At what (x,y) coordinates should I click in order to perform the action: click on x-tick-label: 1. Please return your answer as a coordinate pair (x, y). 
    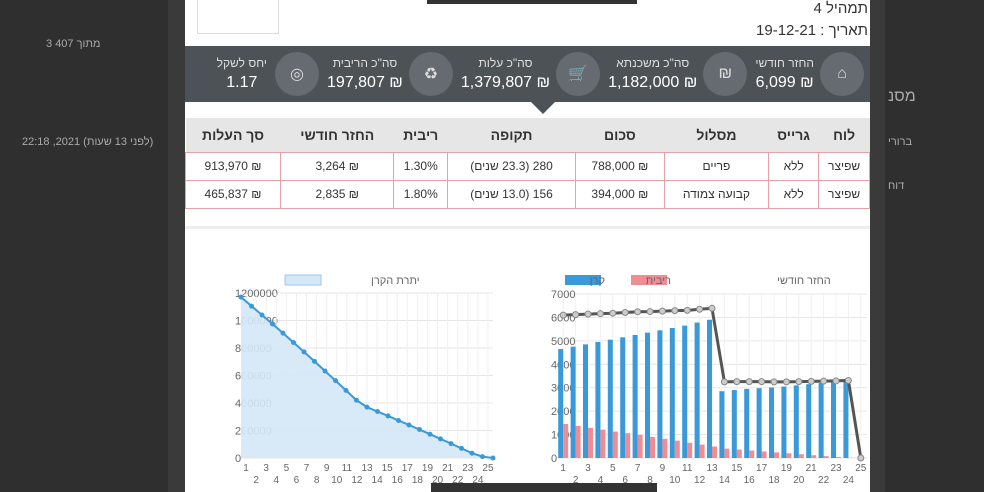
    Looking at the image, I should click on (246, 468).